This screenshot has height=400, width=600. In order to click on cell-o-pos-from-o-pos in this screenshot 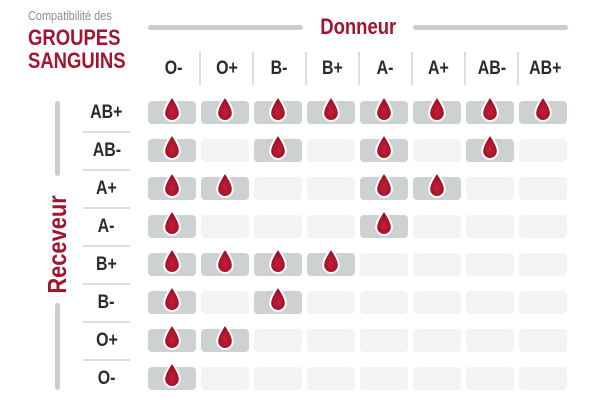, I will do `click(225, 337)`.